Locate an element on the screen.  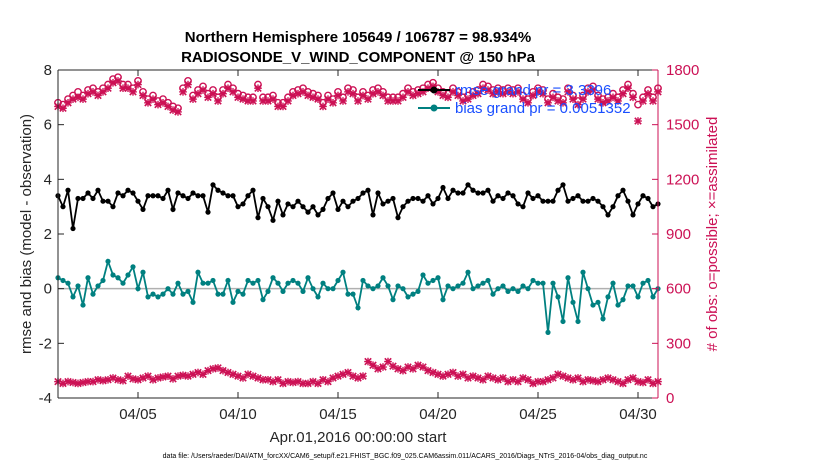
x-tick-label: 04/05 is located at coordinates (138, 414).